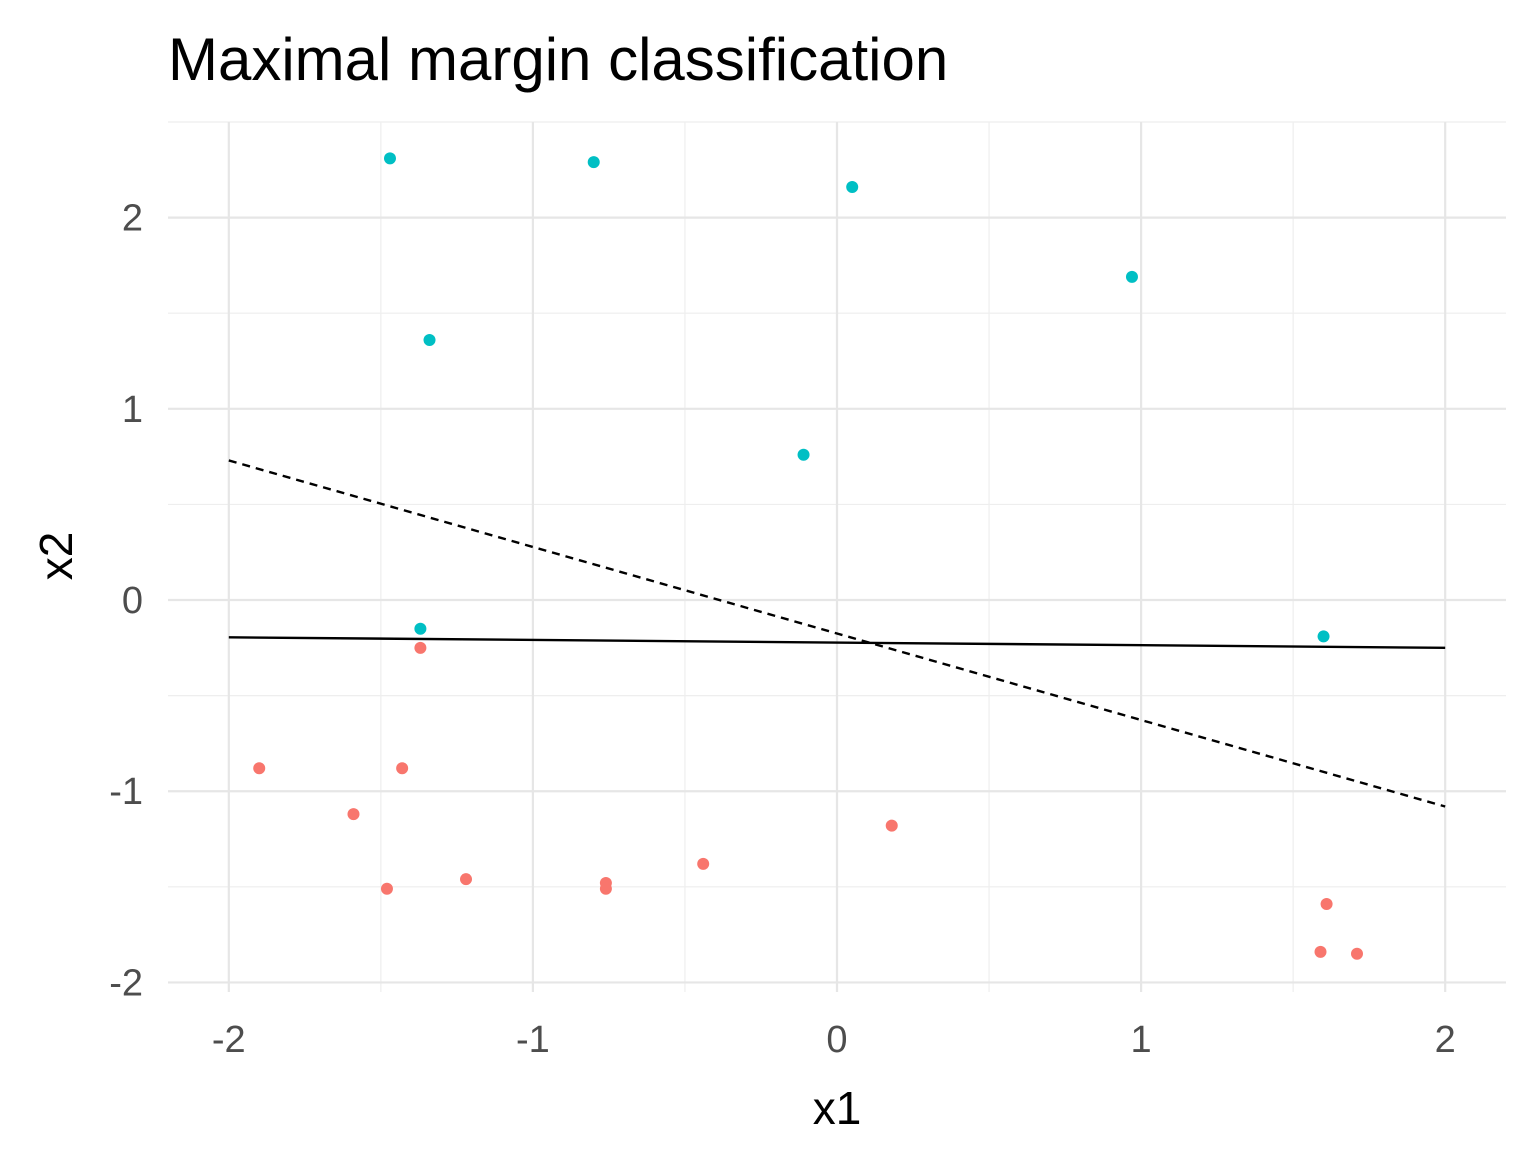 The height and width of the screenshot is (1152, 1536). I want to click on x-axis-ticks: -2 -1 0 1 2, so click(834, 1040).